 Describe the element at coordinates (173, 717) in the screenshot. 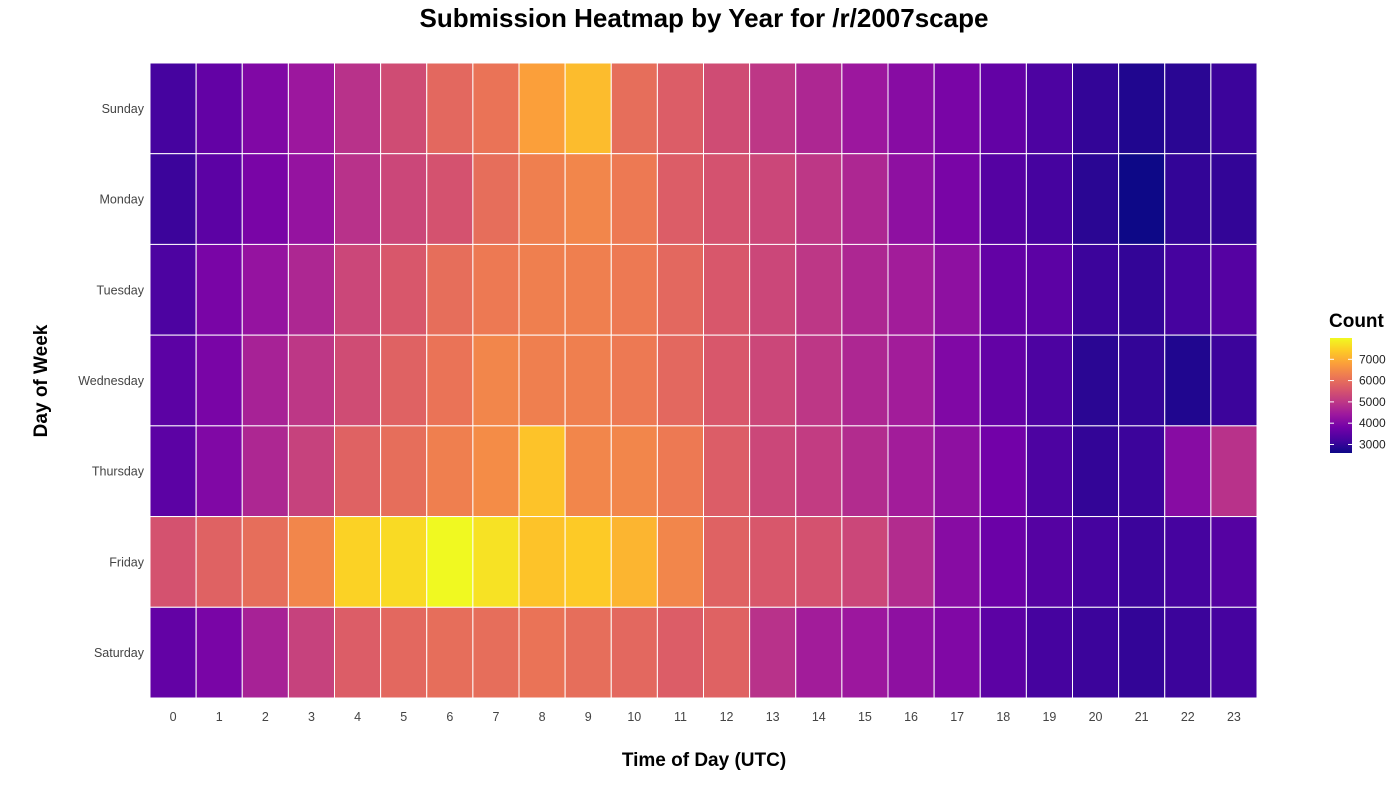

I see `x-tick-0: 0` at that location.